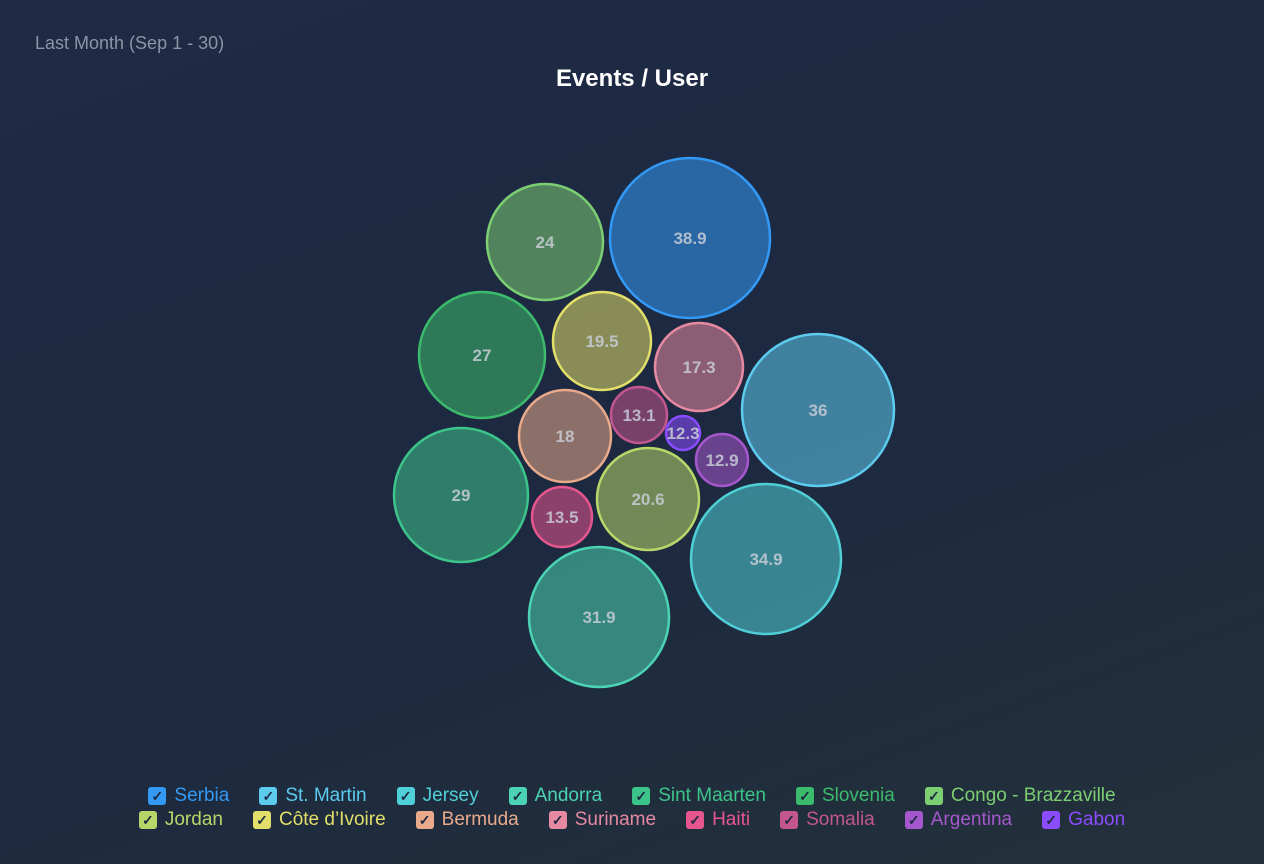 This screenshot has width=1264, height=864. I want to click on legend-item: ✓ Argentina, so click(958, 820).